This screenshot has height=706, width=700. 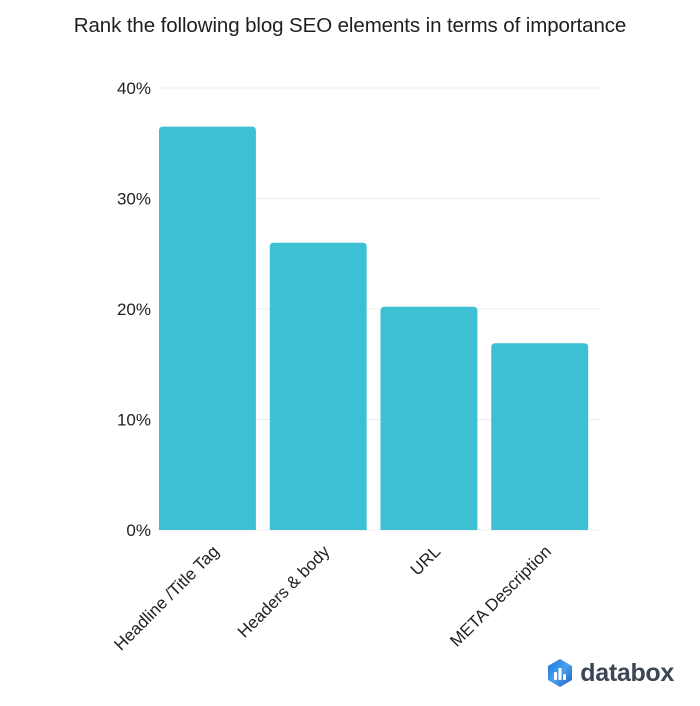 I want to click on y-tick-label: 20%, so click(x=134, y=309).